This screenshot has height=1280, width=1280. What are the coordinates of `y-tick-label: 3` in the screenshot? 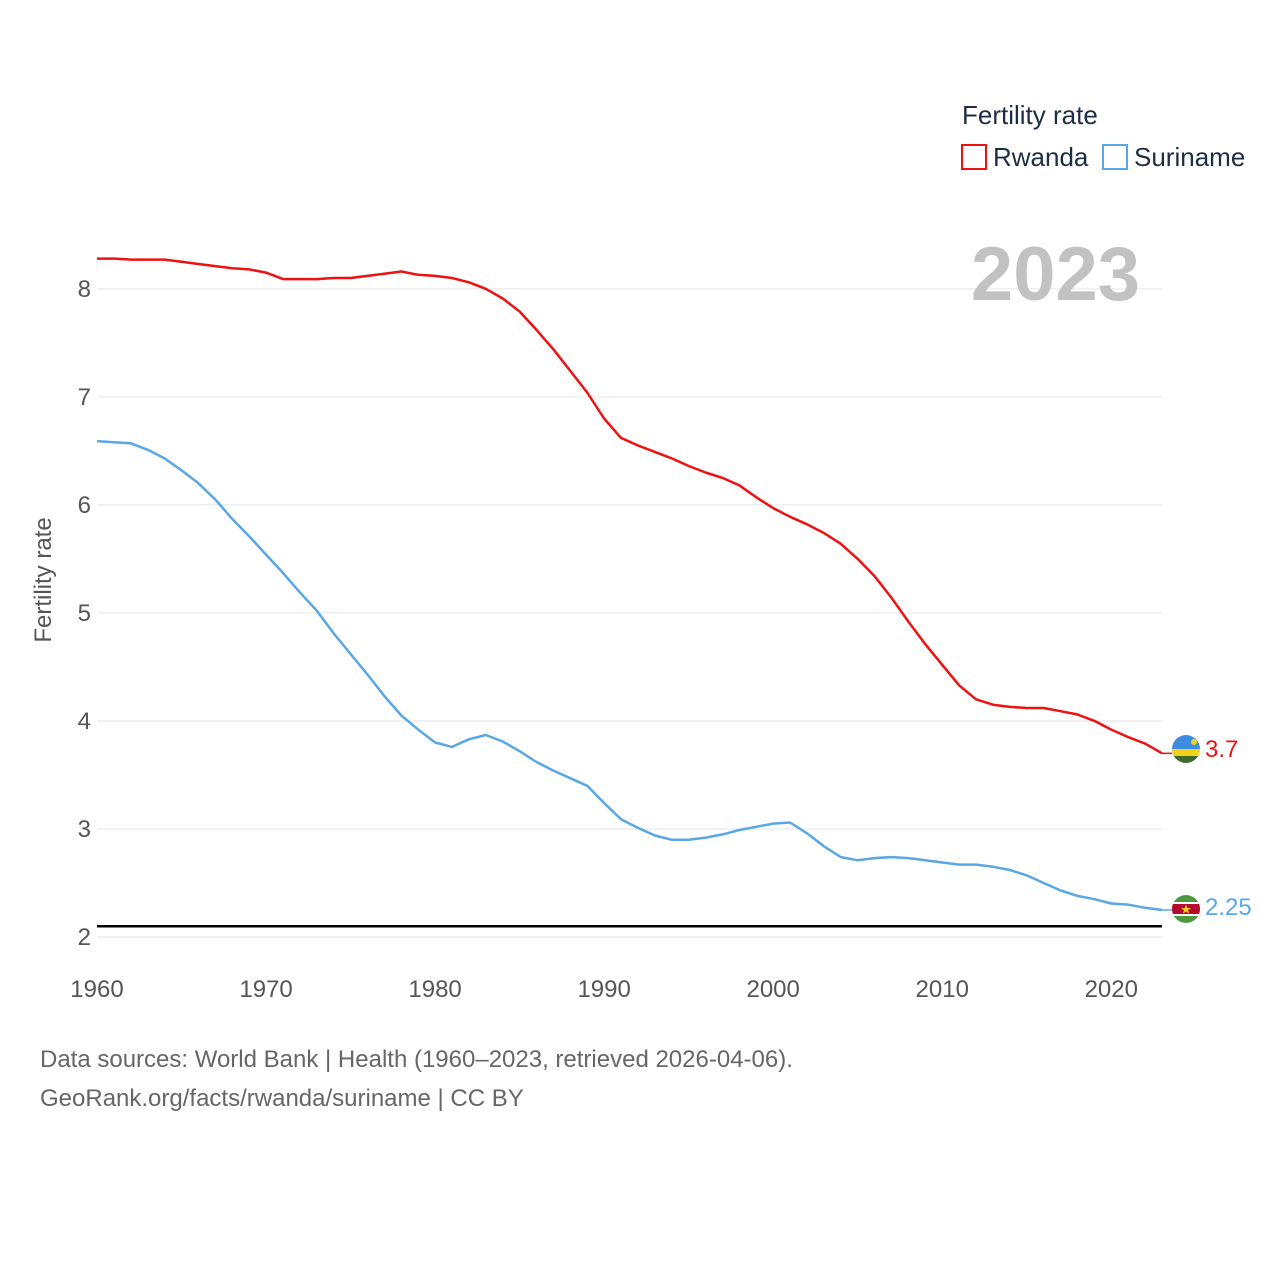 It's located at (84, 829).